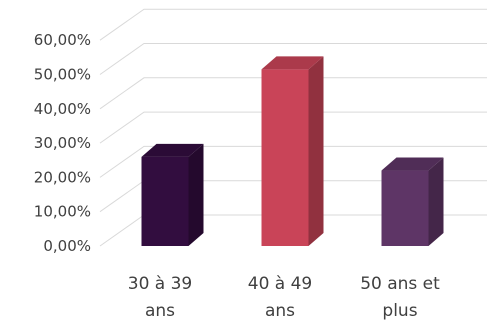 The height and width of the screenshot is (324, 487). What do you see at coordinates (67, 246) in the screenshot?
I see `y-tick-label: 0,00%` at bounding box center [67, 246].